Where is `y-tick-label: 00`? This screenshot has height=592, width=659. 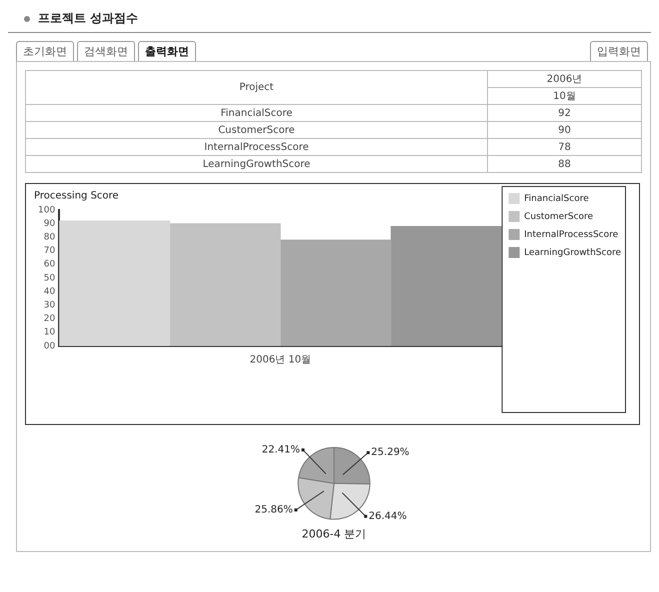
y-tick-label: 00 is located at coordinates (50, 346).